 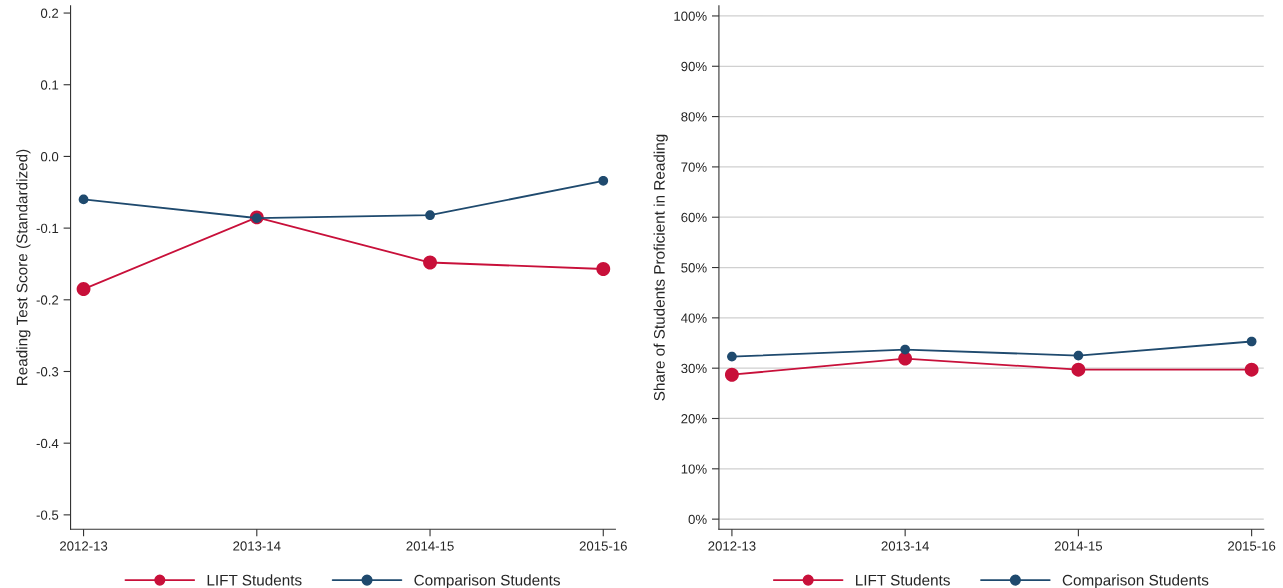 What do you see at coordinates (49, 156) in the screenshot?
I see `y-tick-label: 0.0` at bounding box center [49, 156].